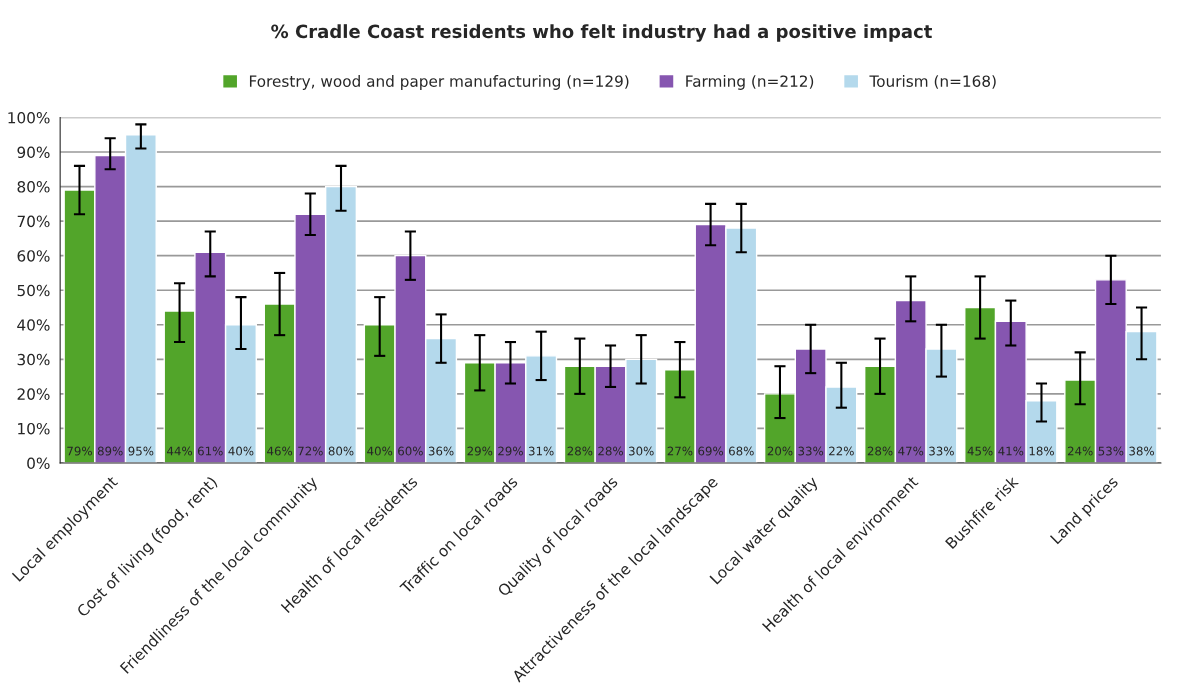 The image size is (1203, 691). Describe the element at coordinates (180, 451) in the screenshot. I see `data-label: 44%` at that location.